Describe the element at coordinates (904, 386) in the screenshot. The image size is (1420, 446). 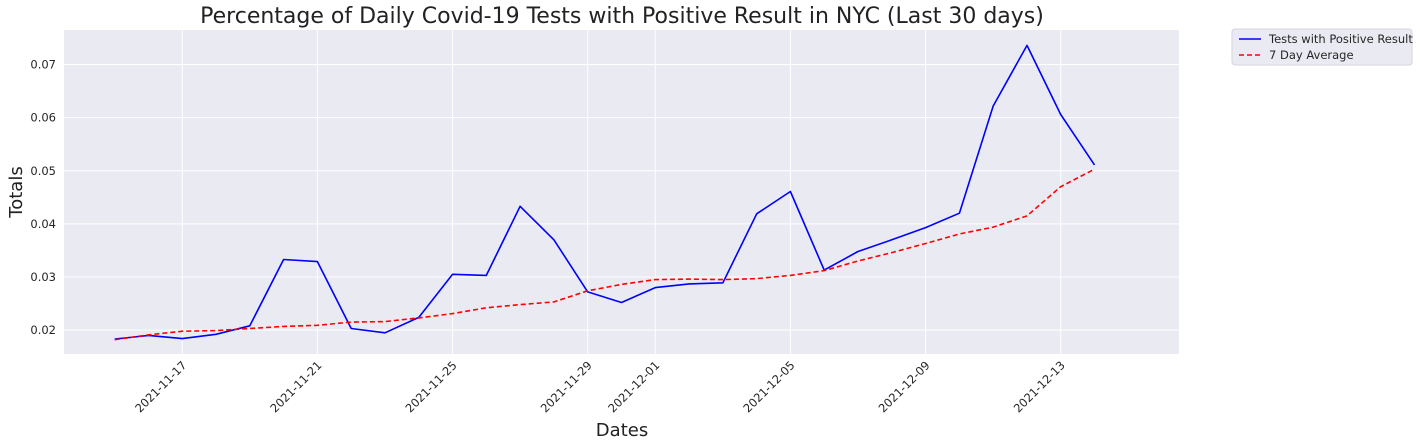
I see `x-tick-label: 2021-12-09` at that location.